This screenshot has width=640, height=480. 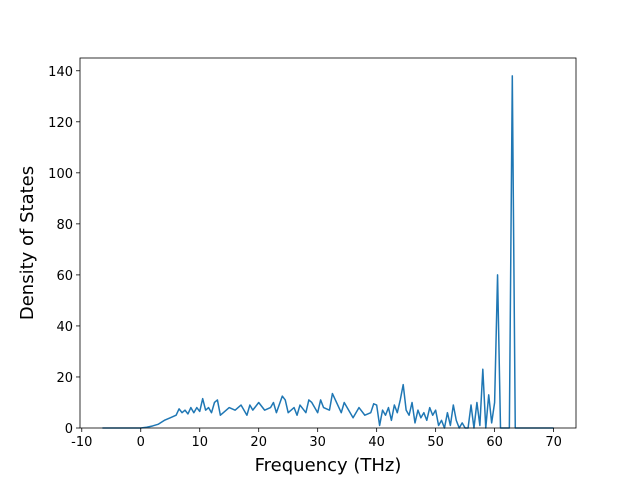 I want to click on x-tick-label: 60, so click(x=494, y=442).